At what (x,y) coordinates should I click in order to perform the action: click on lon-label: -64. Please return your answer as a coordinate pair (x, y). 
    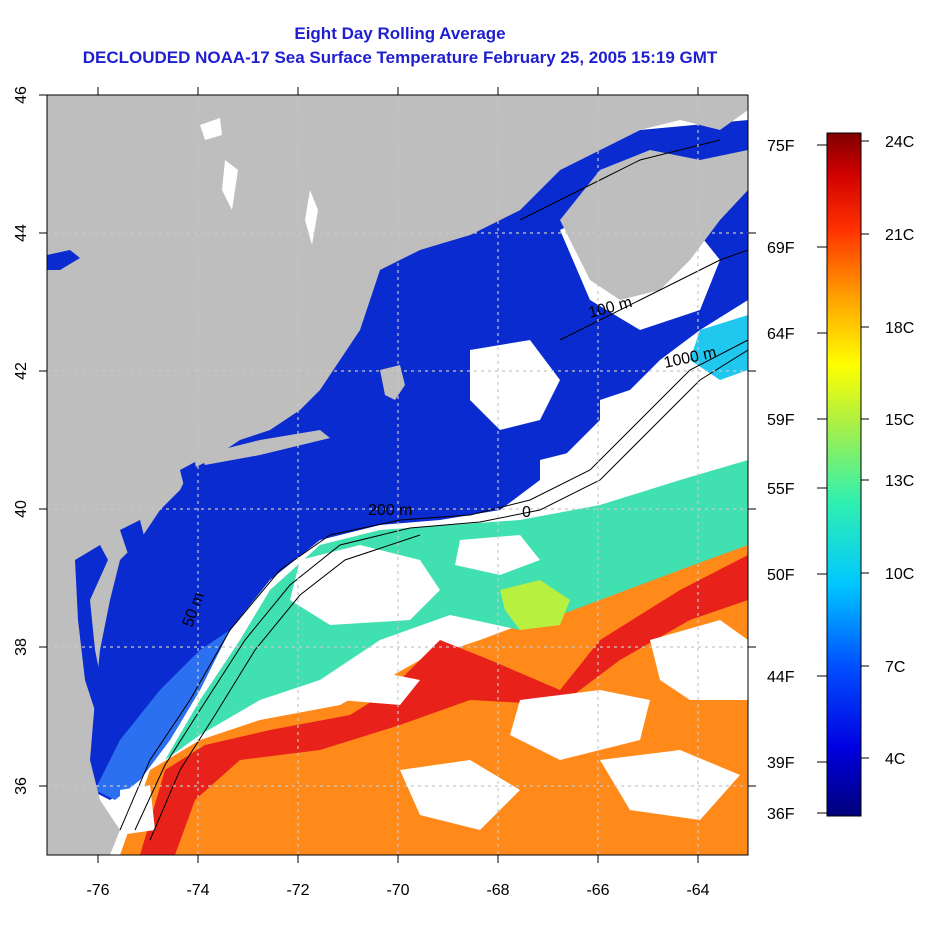
    Looking at the image, I should click on (697, 890).